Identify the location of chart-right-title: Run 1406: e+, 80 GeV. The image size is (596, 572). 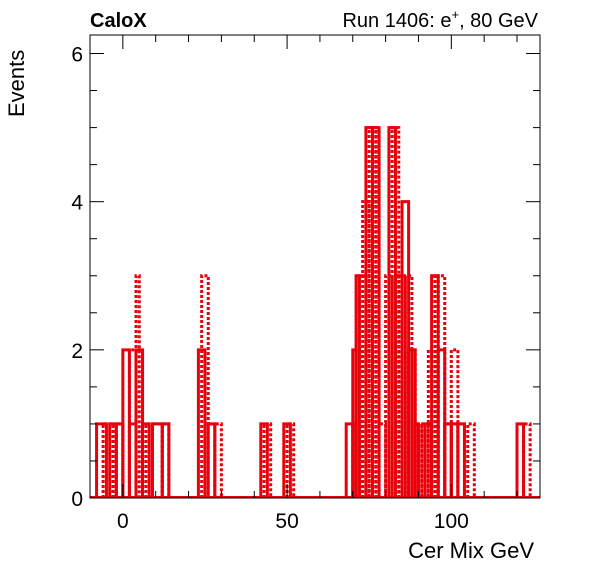
(440, 19).